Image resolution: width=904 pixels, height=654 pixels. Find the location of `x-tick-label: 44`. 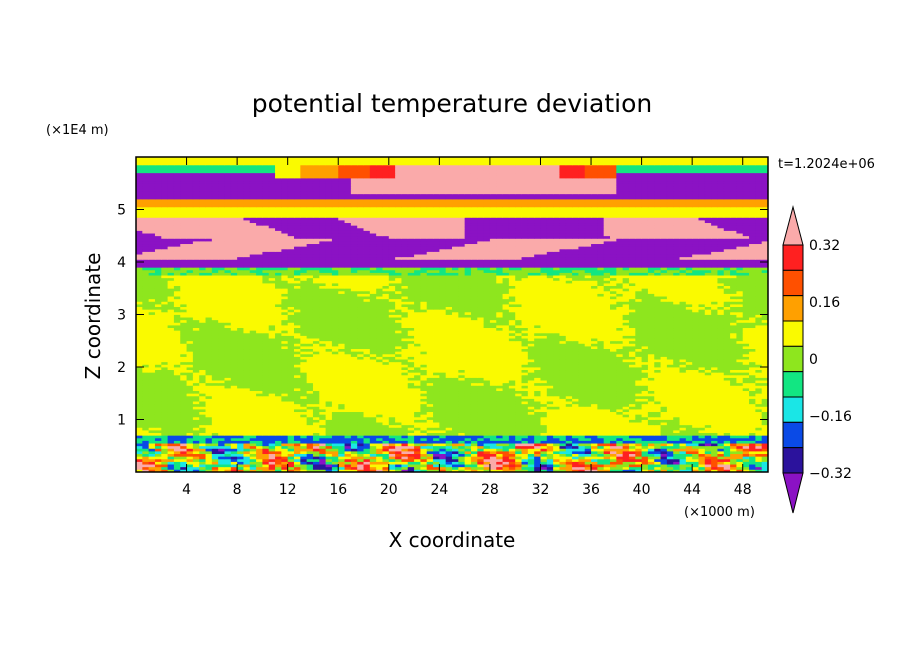

x-tick-label: 44 is located at coordinates (692, 490).